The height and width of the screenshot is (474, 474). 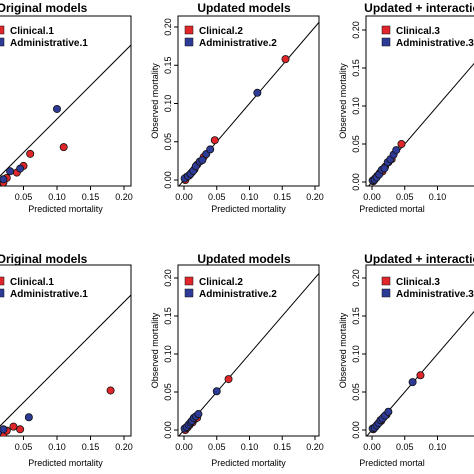 I want to click on legend-label: Clinical.3, so click(x=418, y=282).